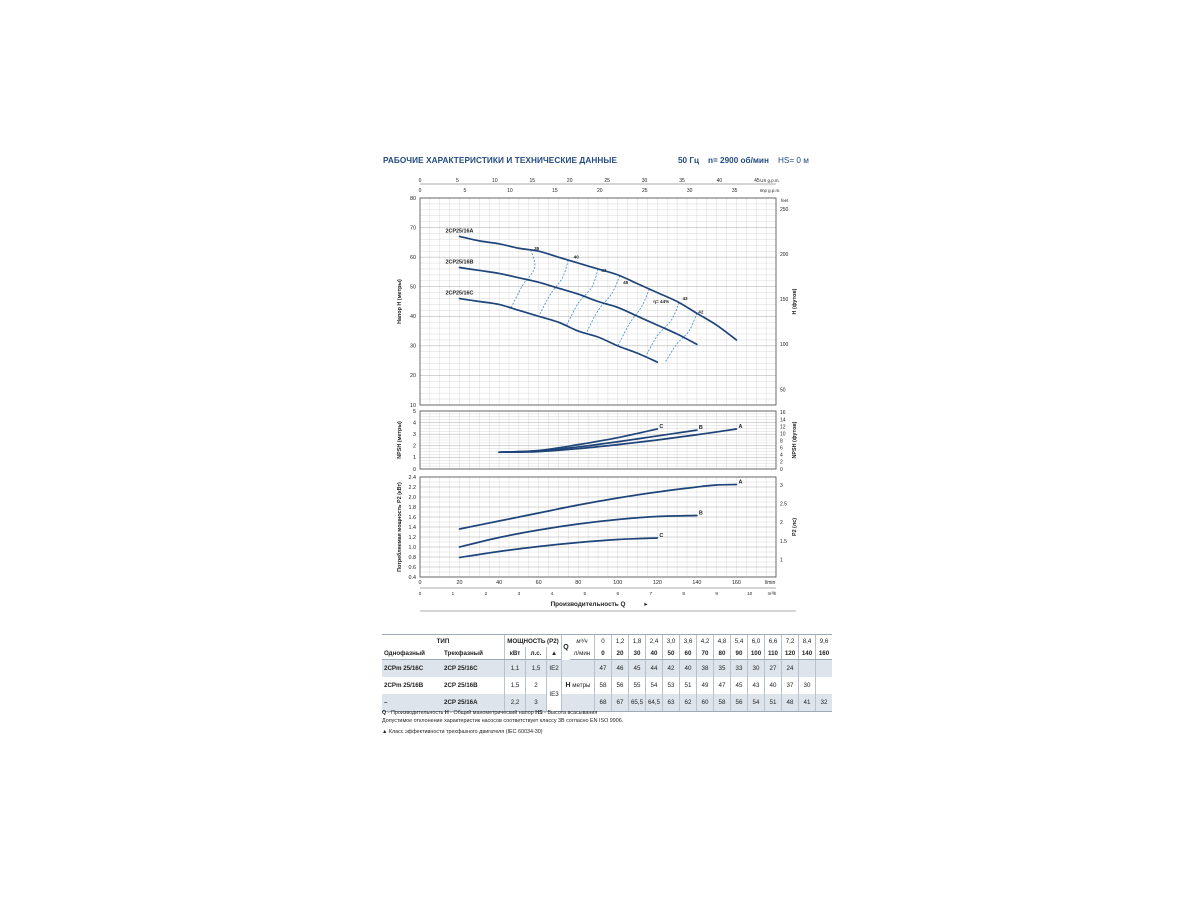 This screenshot has height=900, width=1200. What do you see at coordinates (598, 506) in the screenshot?
I see `curve-power-a` at bounding box center [598, 506].